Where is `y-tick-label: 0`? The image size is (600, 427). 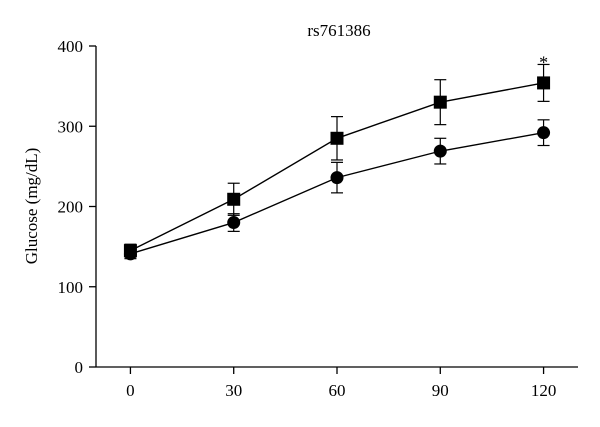 y-tick-label: 0 is located at coordinates (79, 367).